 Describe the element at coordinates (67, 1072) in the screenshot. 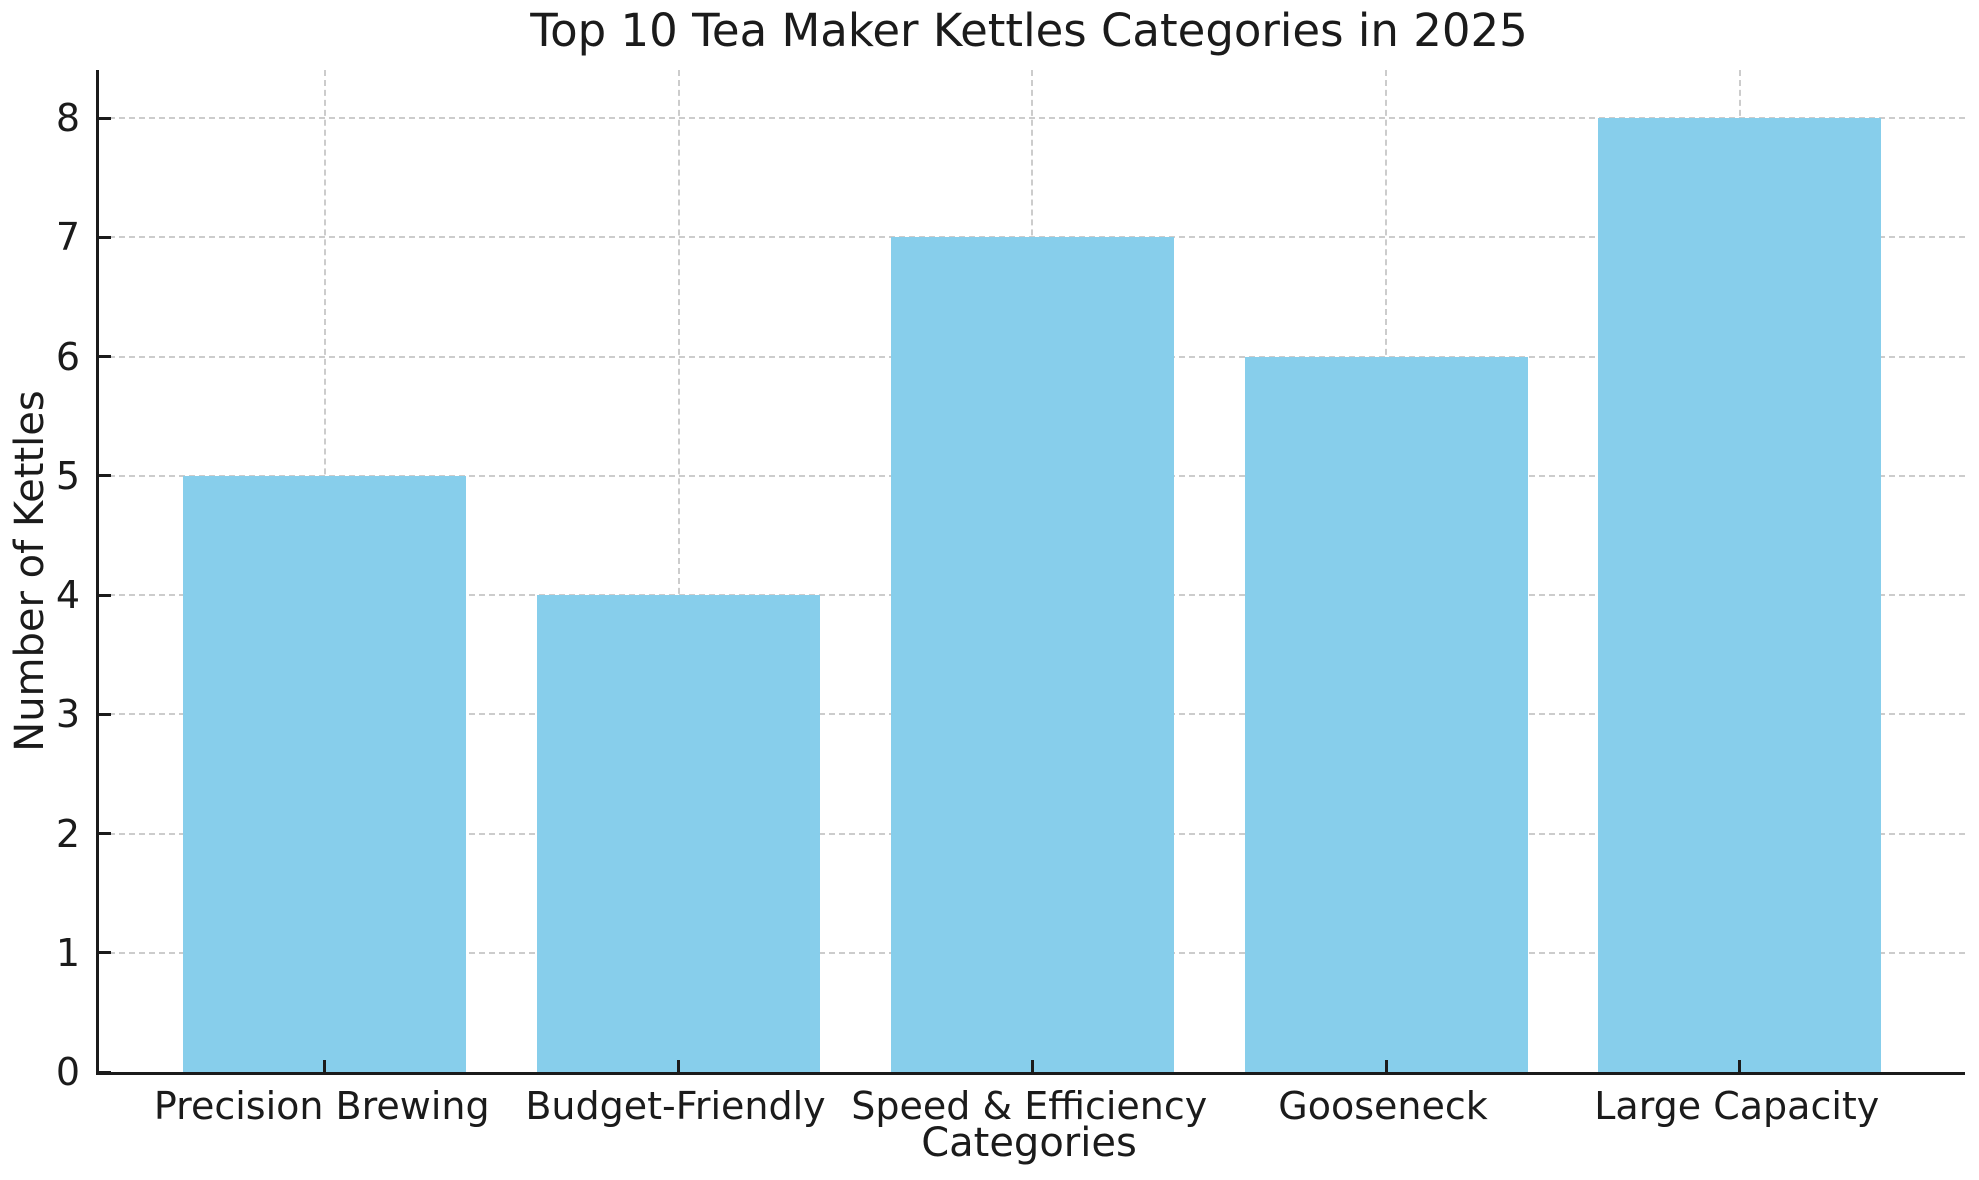

I see `y-tick-label: 0` at that location.